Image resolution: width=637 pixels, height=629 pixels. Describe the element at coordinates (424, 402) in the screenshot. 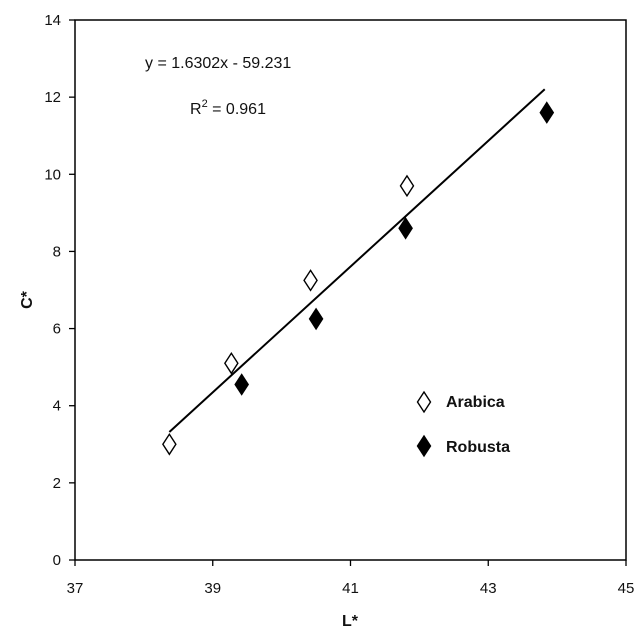

I see `legend-marker-arabica` at that location.